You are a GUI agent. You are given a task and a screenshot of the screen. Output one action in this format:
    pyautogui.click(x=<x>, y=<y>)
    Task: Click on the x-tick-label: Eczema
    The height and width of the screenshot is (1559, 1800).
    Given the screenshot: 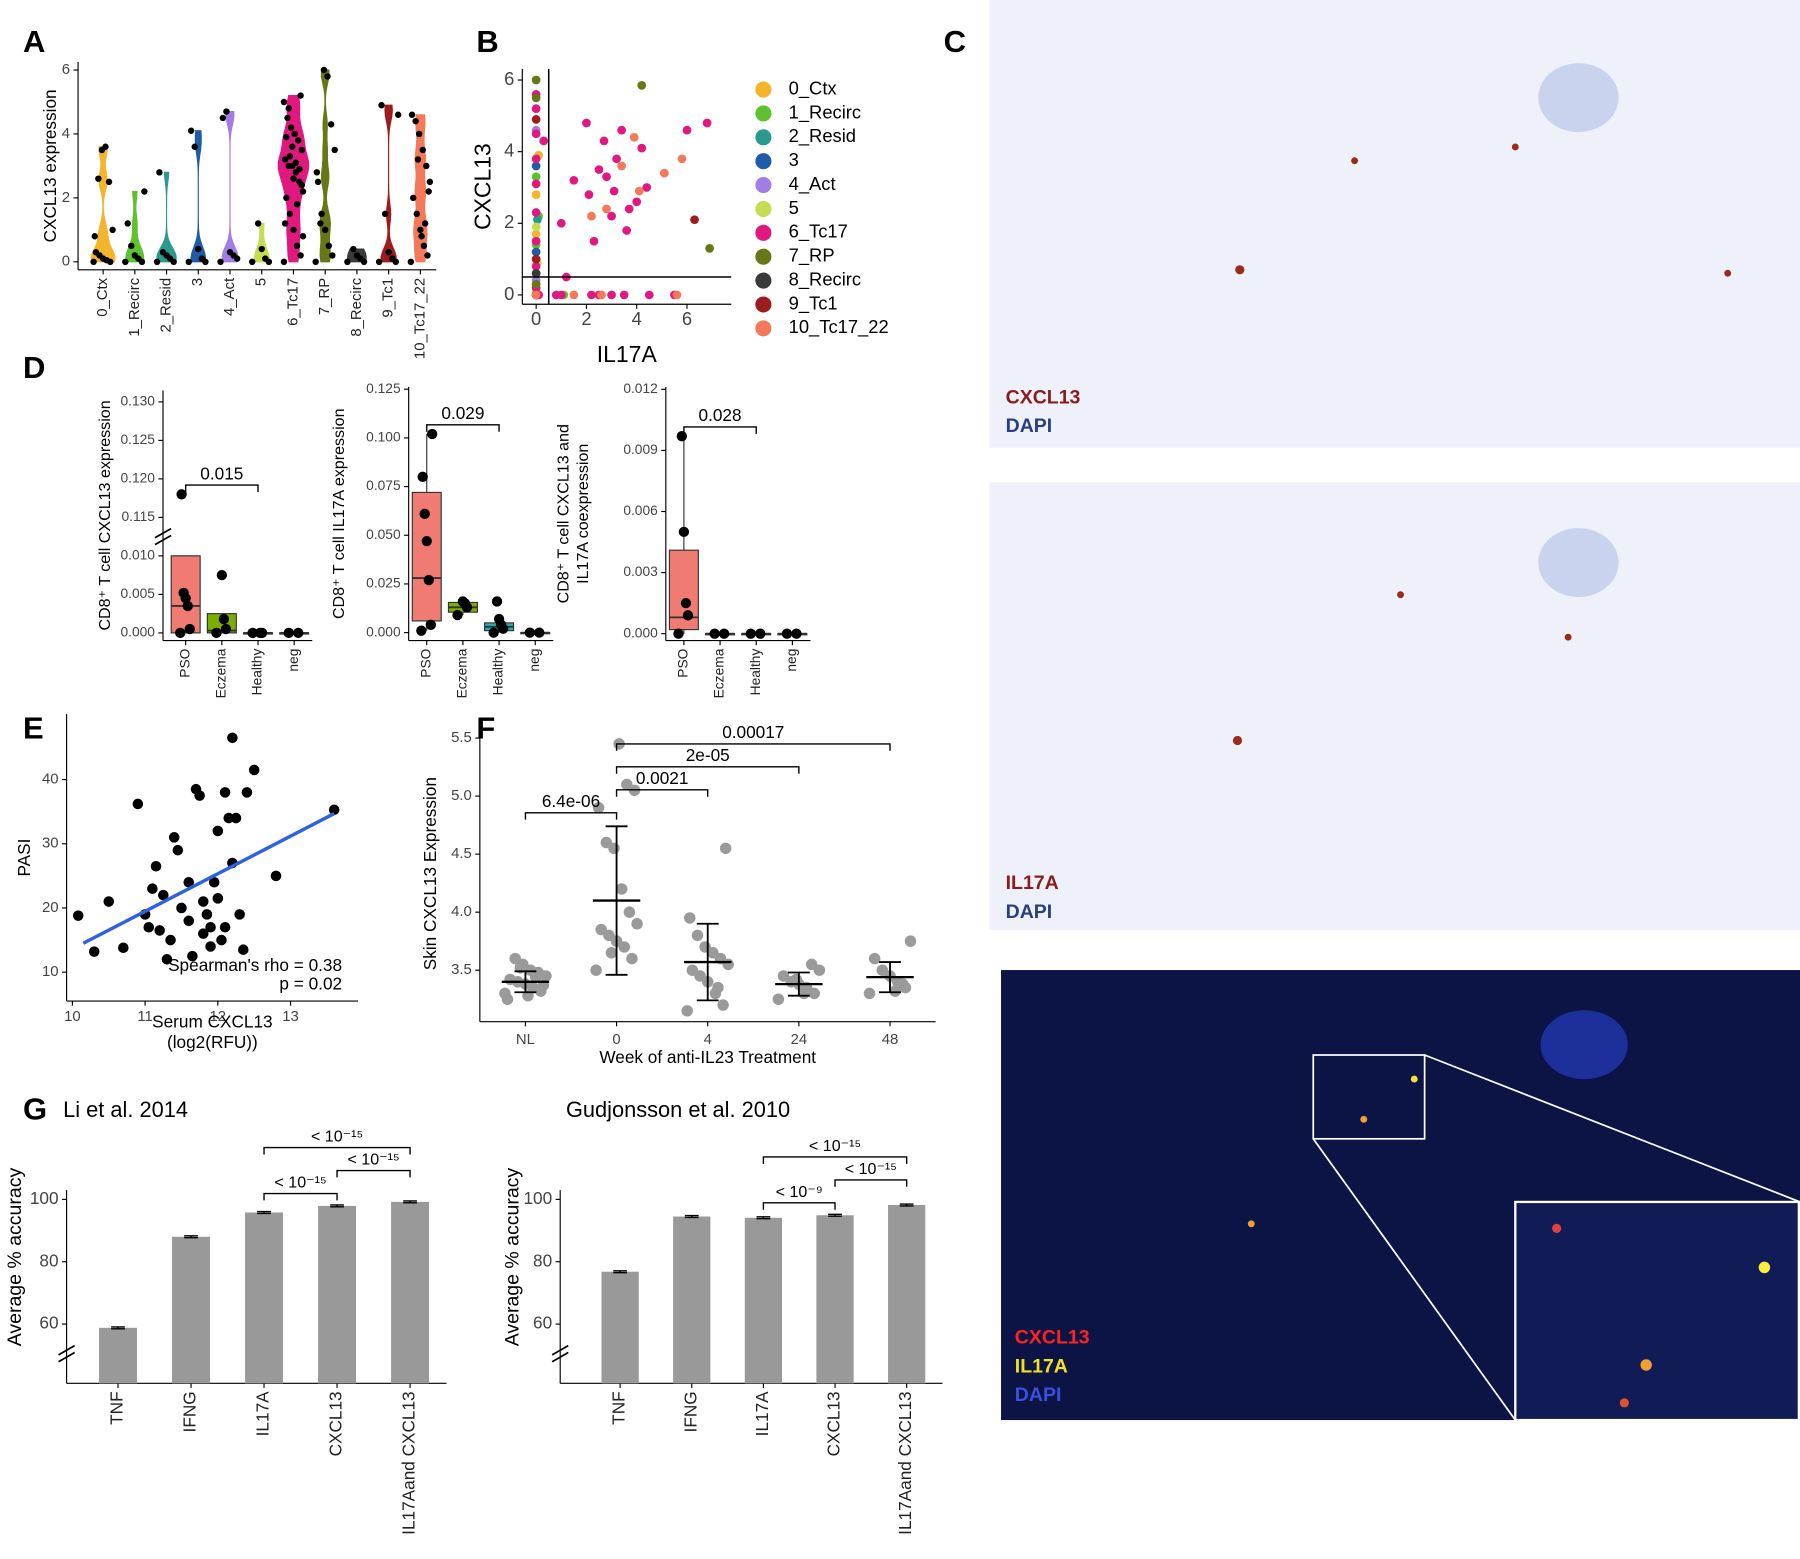 What is the action you would take?
    pyautogui.click(x=719, y=673)
    